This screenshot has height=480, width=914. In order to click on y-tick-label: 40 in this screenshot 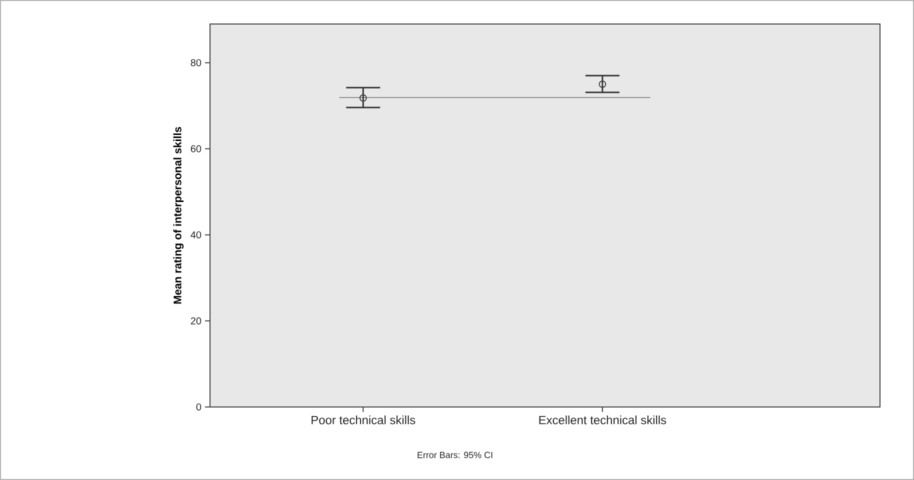, I will do `click(196, 234)`.